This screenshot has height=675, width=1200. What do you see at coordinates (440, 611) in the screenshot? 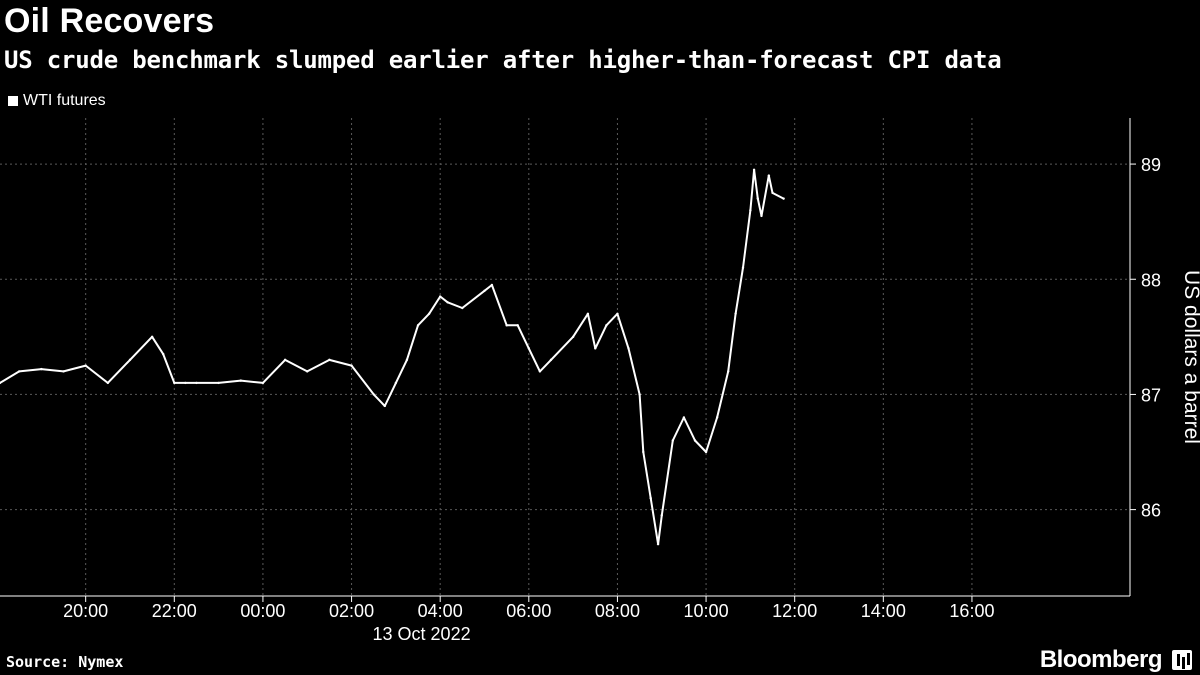
I see `x-tick-label: 04:00` at bounding box center [440, 611].